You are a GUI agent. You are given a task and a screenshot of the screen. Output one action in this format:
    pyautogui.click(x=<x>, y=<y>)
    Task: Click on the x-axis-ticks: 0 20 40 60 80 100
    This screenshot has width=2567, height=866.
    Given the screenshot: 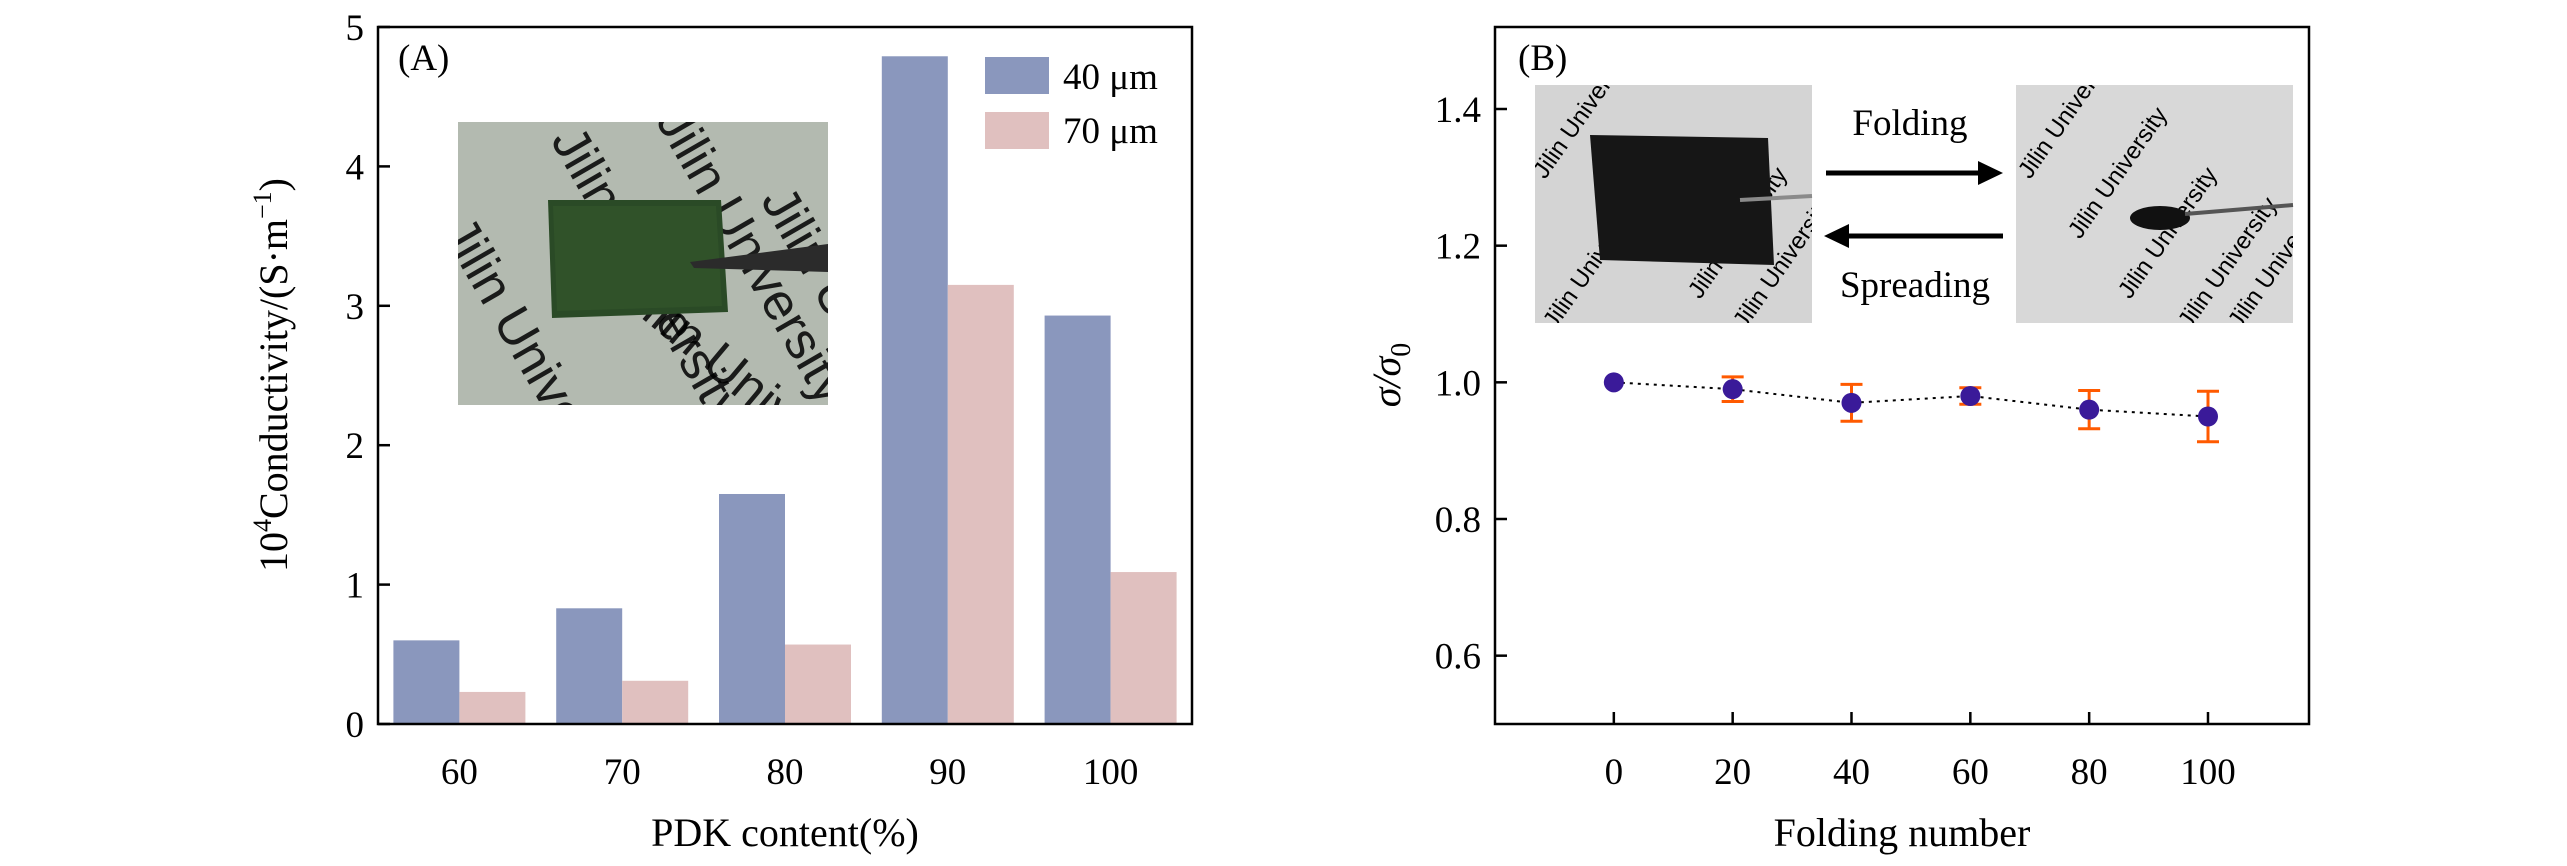 What is the action you would take?
    pyautogui.click(x=1920, y=752)
    